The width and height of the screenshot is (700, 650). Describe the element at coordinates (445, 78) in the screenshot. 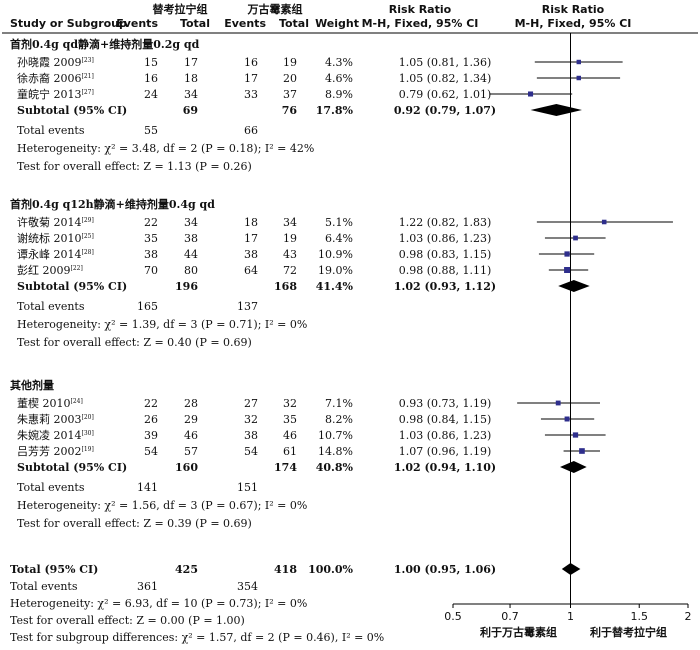

I see `study-ci-1: 1.05 (0.82, 1.34)` at that location.